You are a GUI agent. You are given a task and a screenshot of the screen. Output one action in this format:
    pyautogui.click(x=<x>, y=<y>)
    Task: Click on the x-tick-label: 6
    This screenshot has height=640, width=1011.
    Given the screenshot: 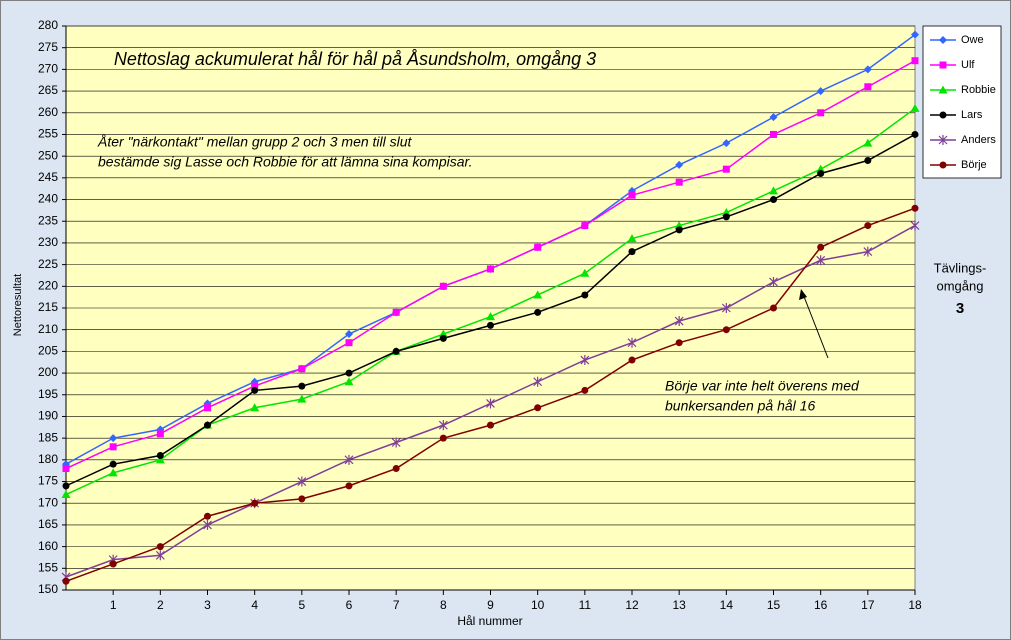 What is the action you would take?
    pyautogui.click(x=349, y=605)
    